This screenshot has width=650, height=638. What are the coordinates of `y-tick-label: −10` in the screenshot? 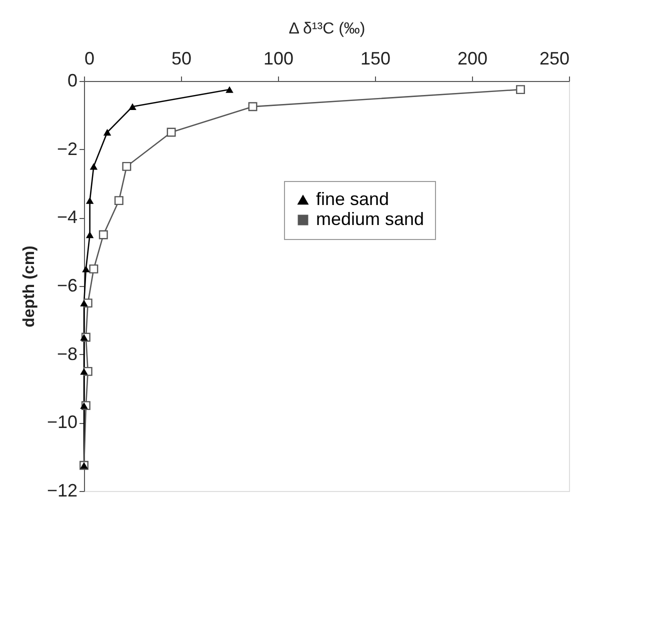 It's located at (62, 422).